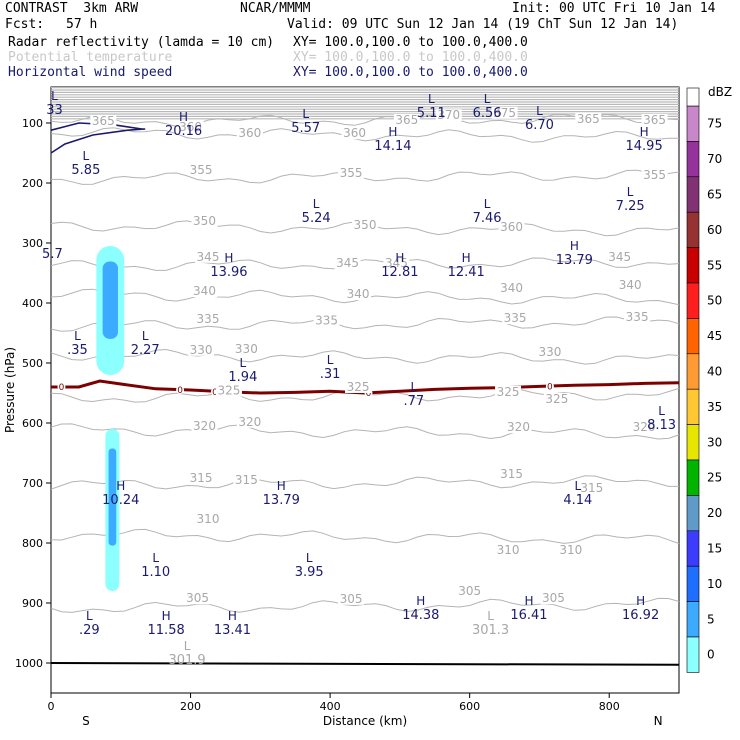 This screenshot has height=740, width=740. Describe the element at coordinates (54, 110) in the screenshot. I see `wind-extremum-value: 33` at that location.